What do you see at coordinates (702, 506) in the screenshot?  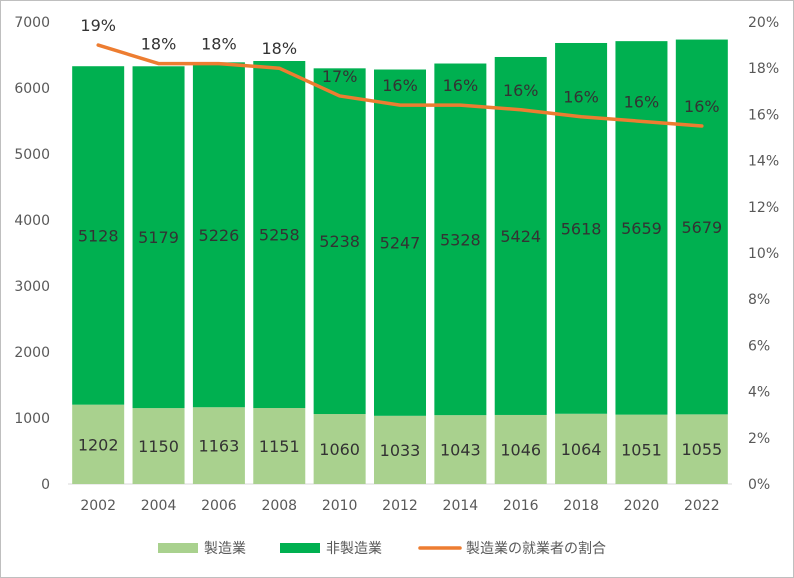 I see `x-axis-tick-label: 2022` at bounding box center [702, 506].